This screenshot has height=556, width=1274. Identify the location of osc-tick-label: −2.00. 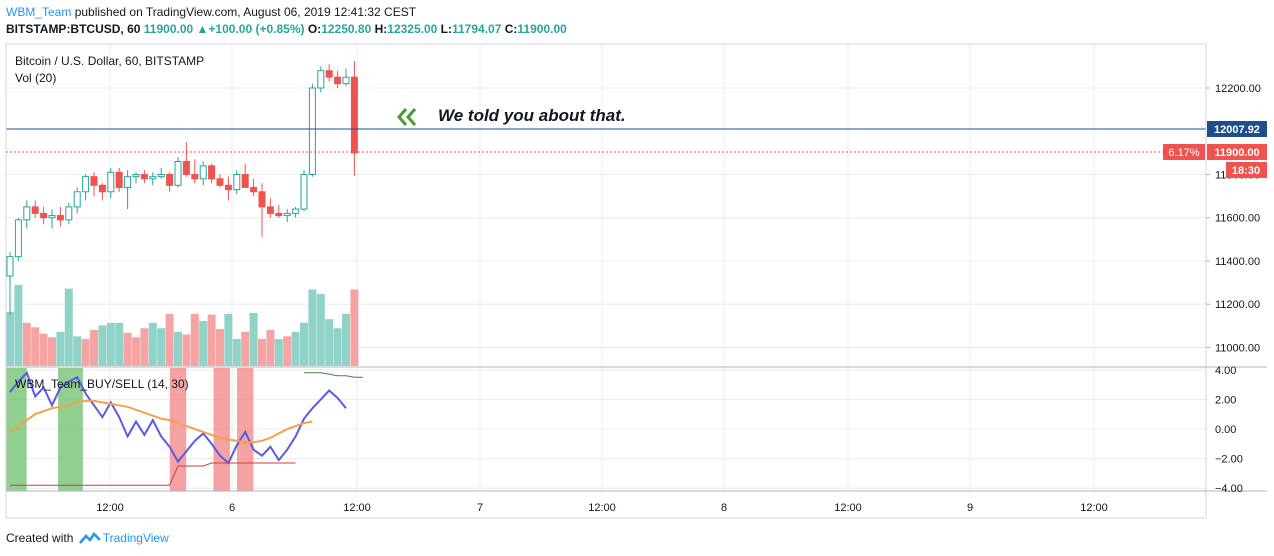
(1229, 460).